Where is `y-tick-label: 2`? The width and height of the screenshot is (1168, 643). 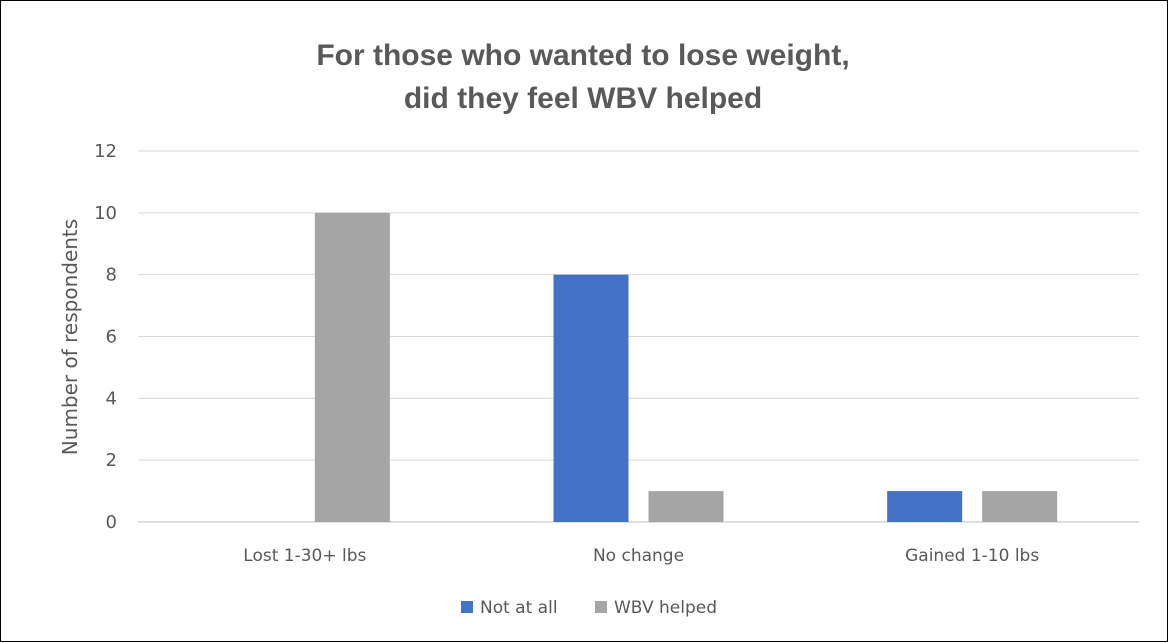 y-tick-label: 2 is located at coordinates (111, 460).